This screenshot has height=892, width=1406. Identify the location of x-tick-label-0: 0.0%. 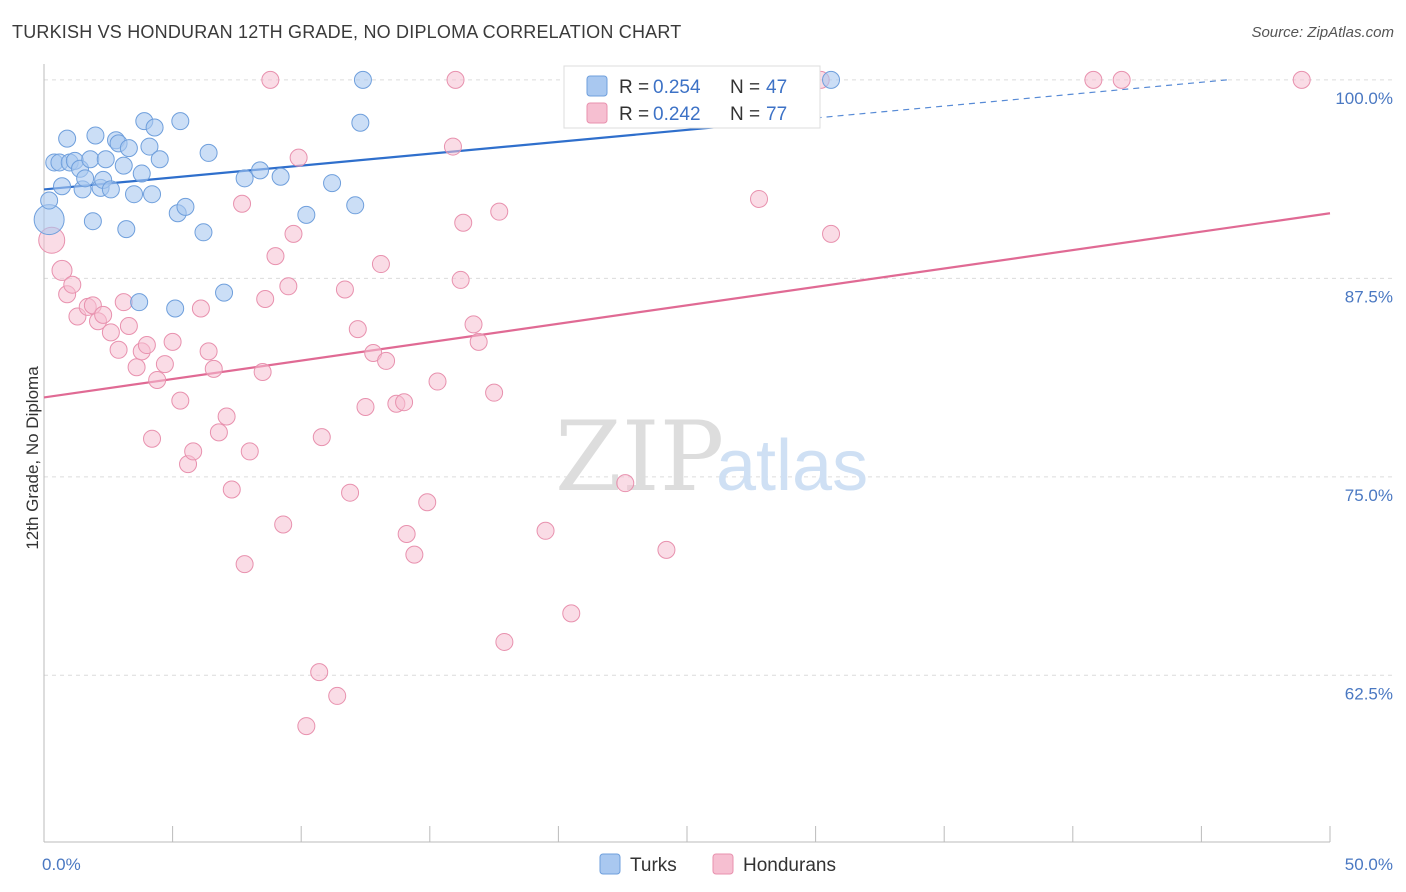
(61, 864).